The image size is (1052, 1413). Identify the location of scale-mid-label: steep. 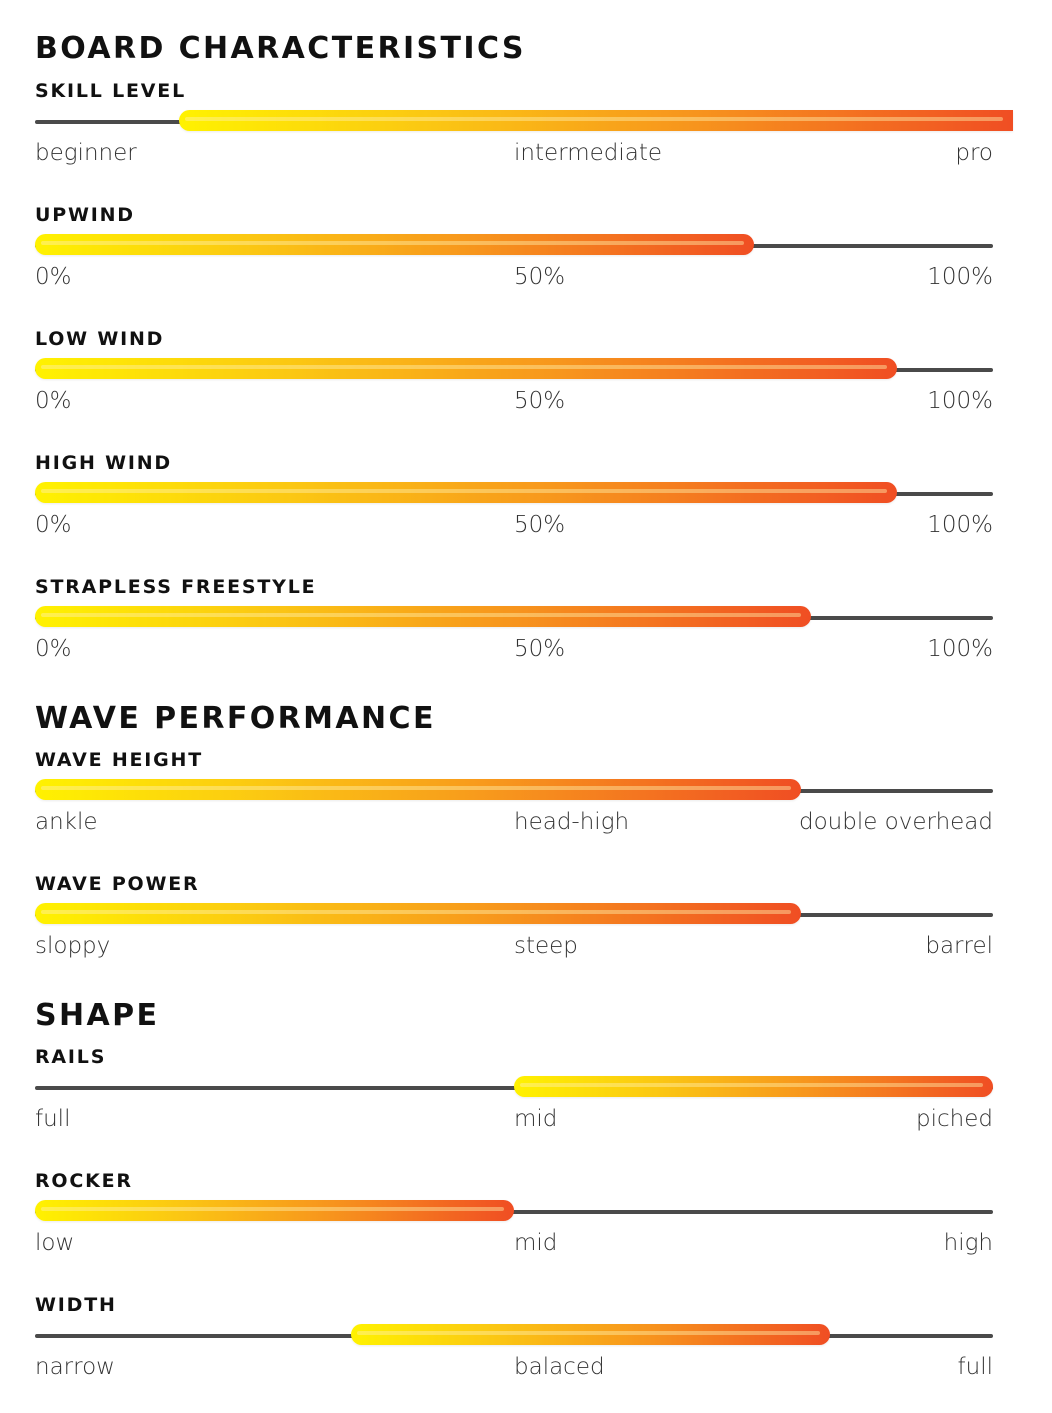
(546, 946).